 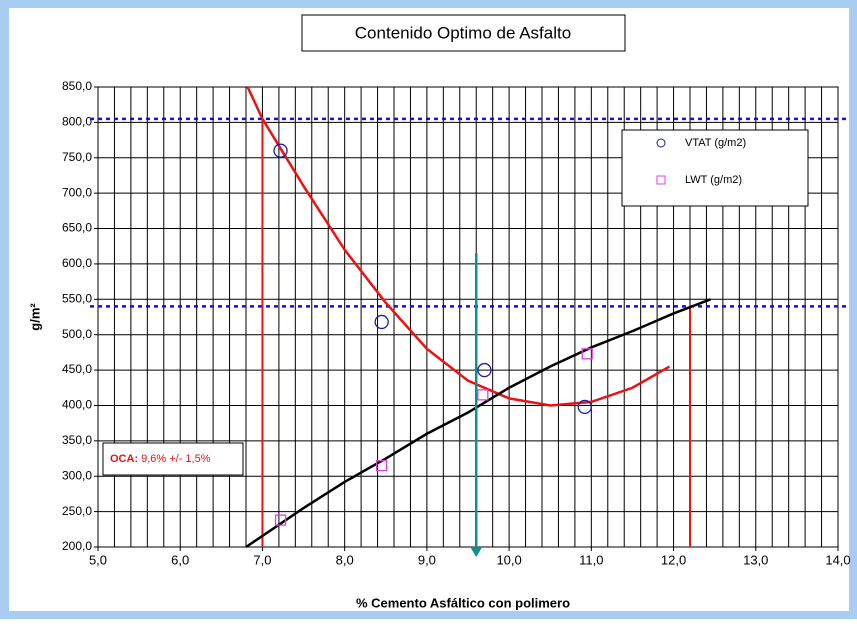 What do you see at coordinates (262, 559) in the screenshot?
I see `x-tick-label: 7,0` at bounding box center [262, 559].